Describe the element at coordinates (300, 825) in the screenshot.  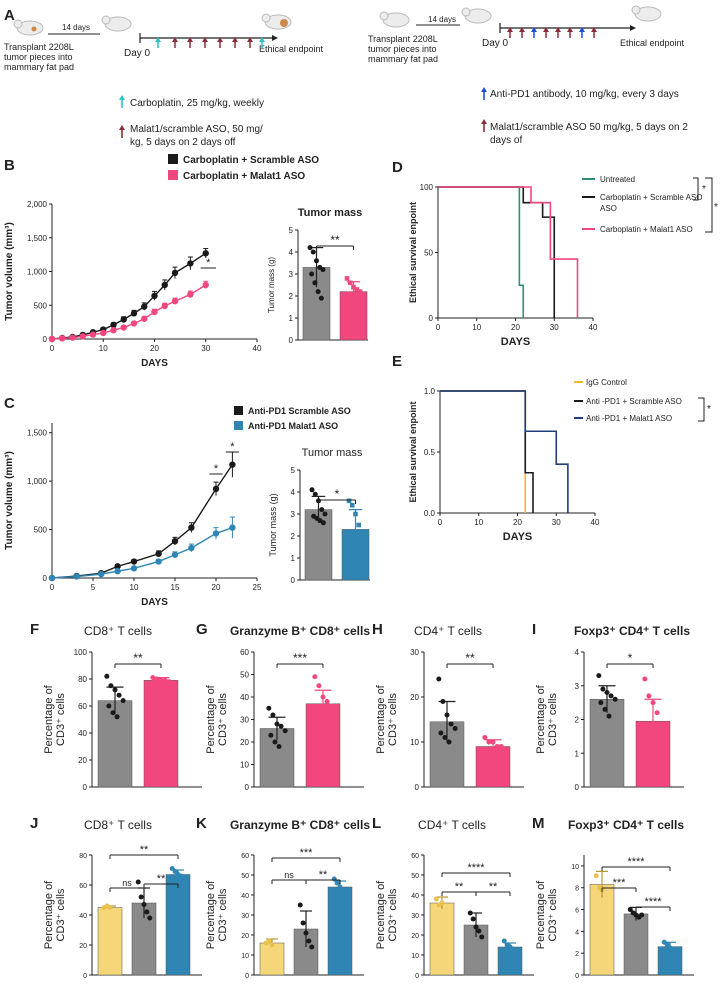
I see `chart-title: Granzyme B⁺ CD8⁺ cells` at that location.